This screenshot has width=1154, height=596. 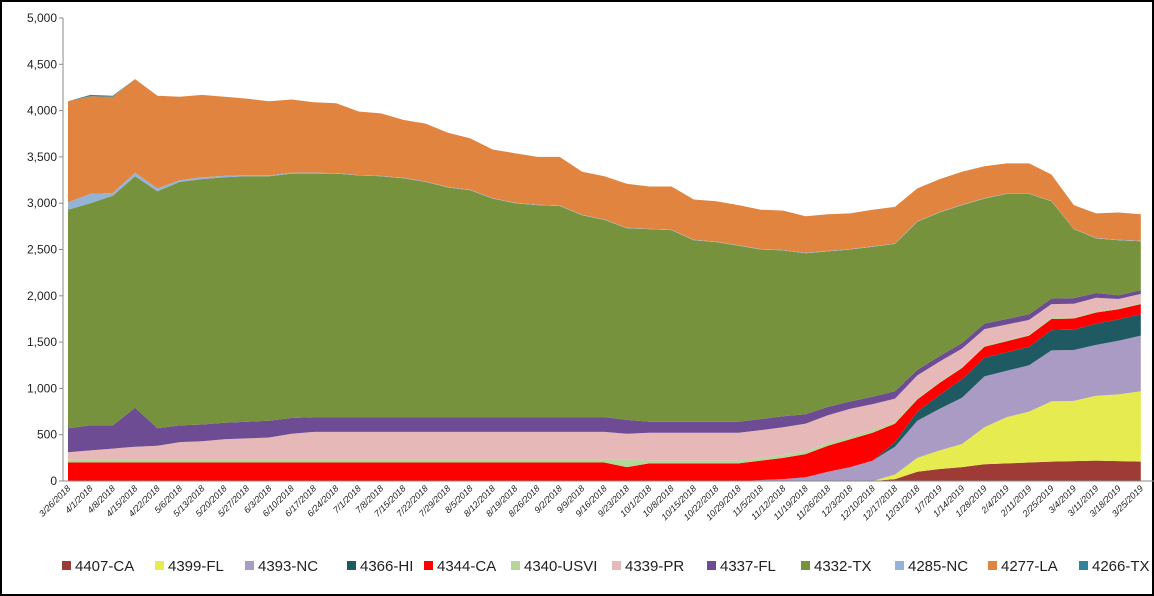 I want to click on y-tick-label: 2,000, so click(x=42, y=296).